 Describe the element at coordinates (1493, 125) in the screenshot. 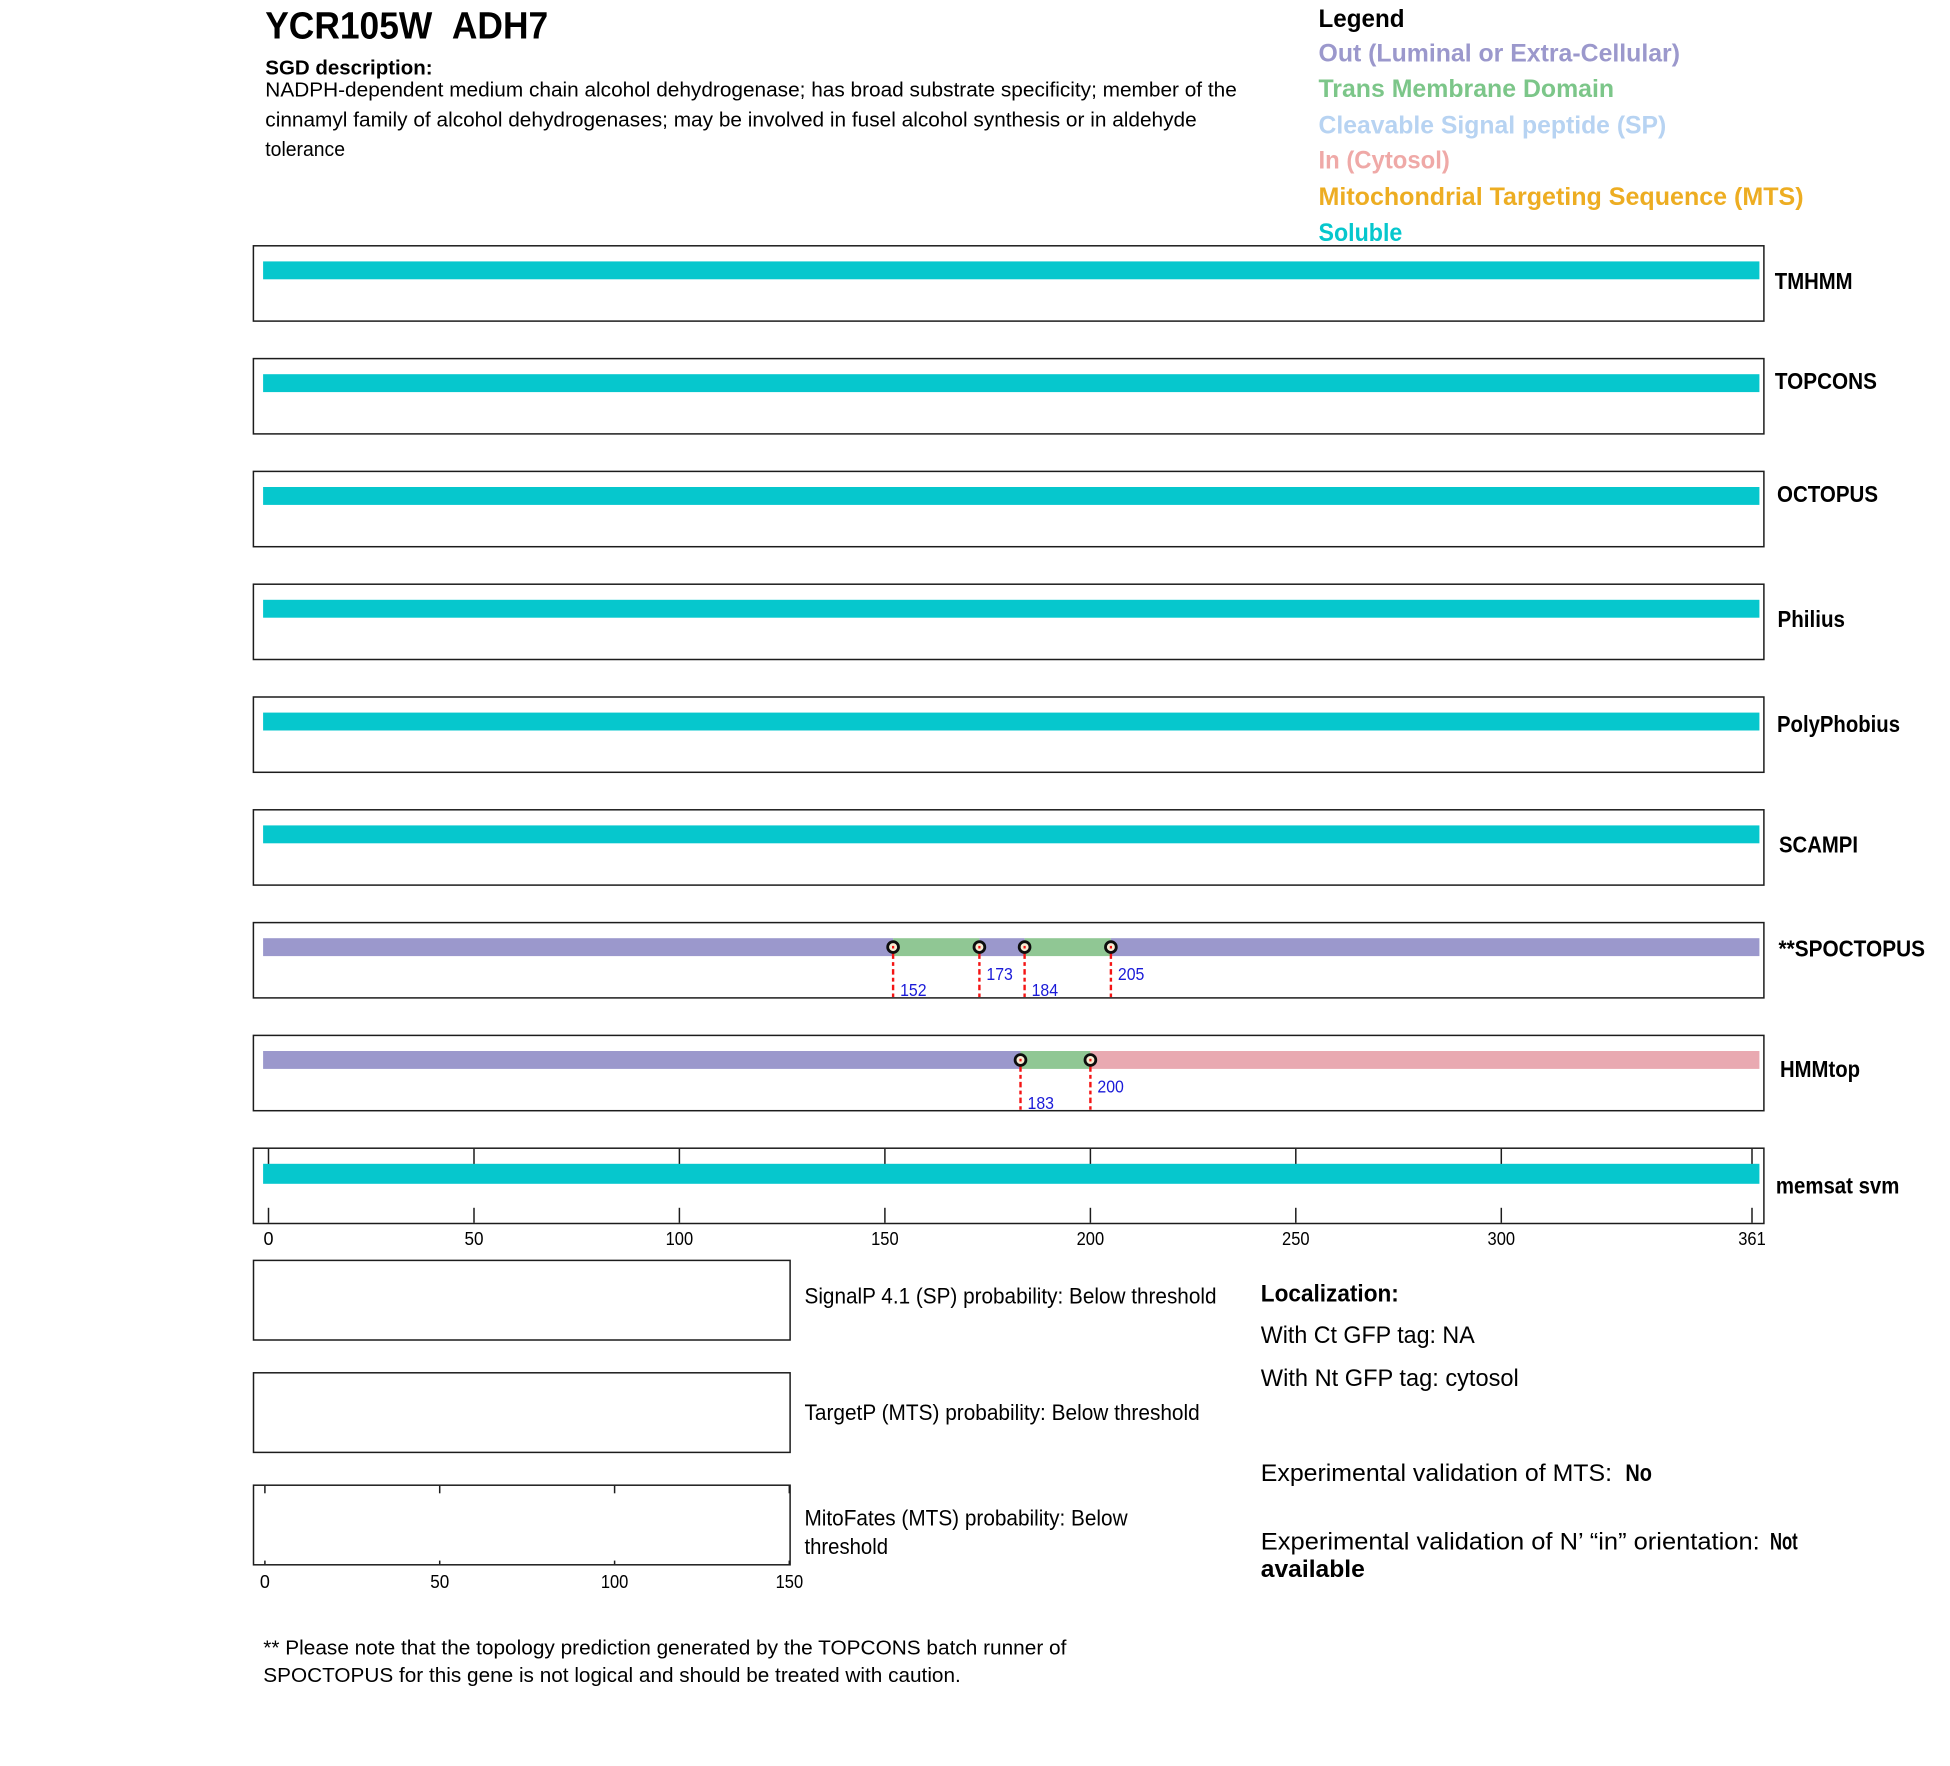

I see `svg-text: Cleavable Signal peptide (SP)` at that location.